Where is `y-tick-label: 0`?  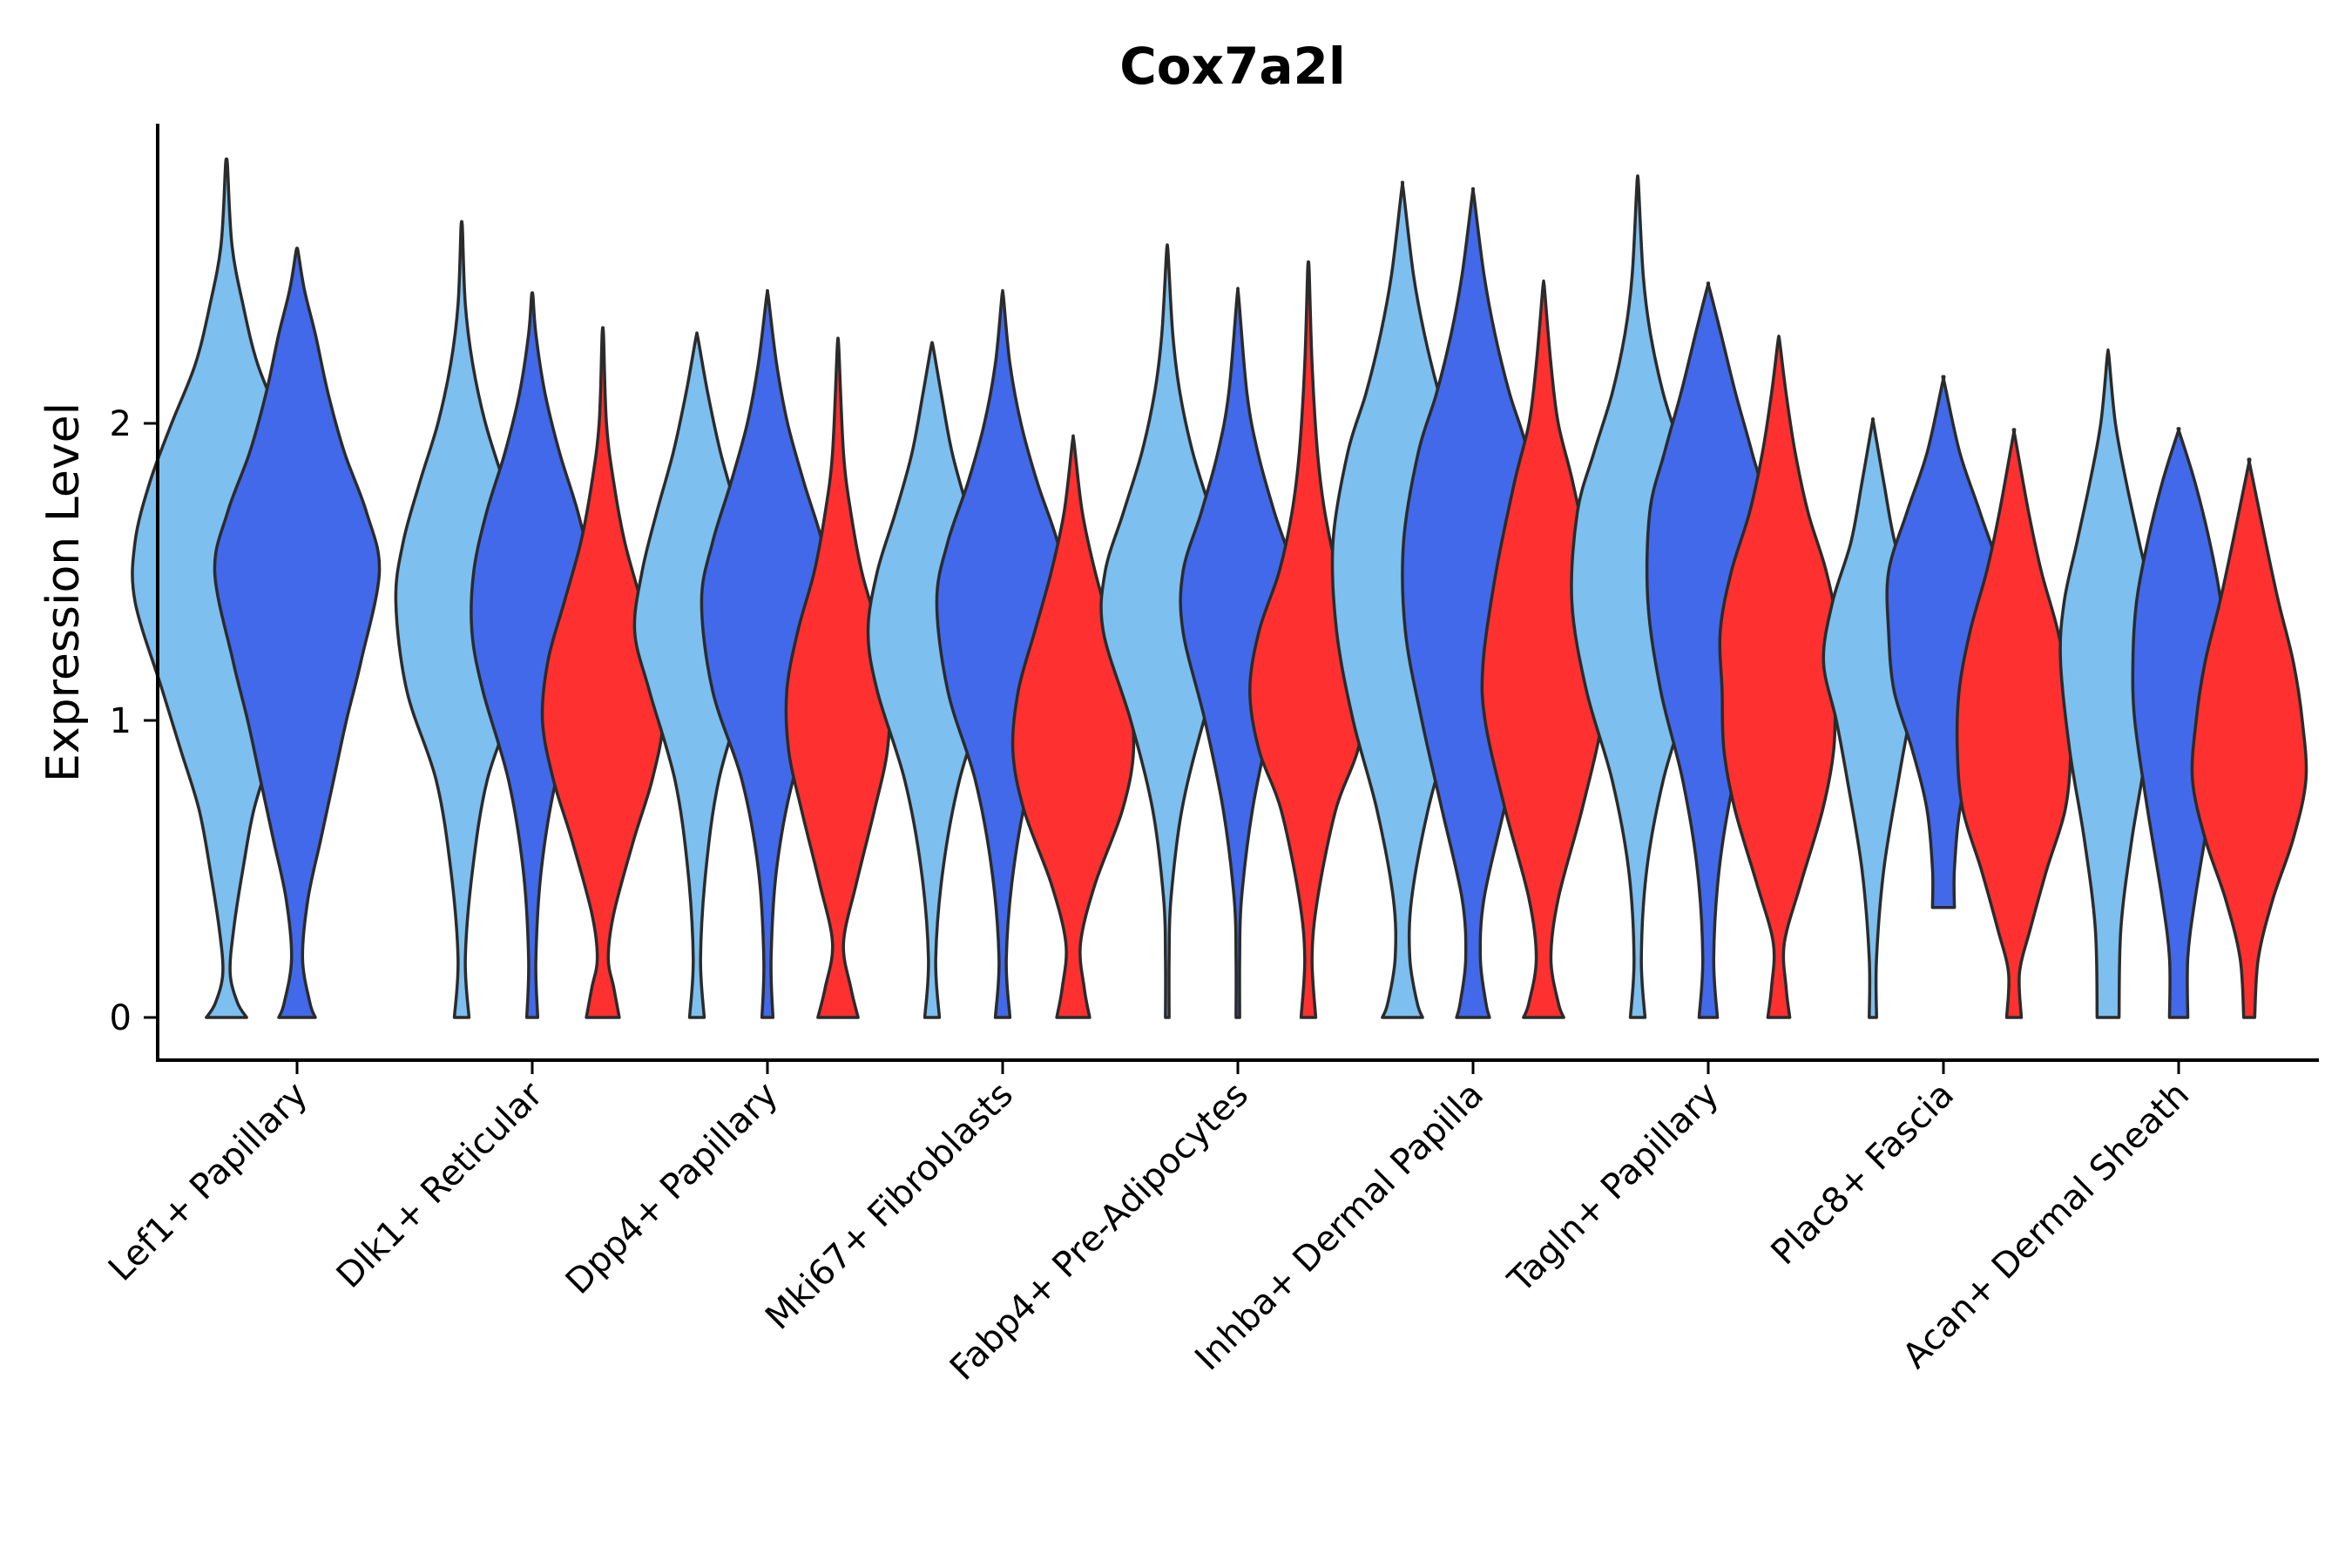
y-tick-label: 0 is located at coordinates (121, 1018).